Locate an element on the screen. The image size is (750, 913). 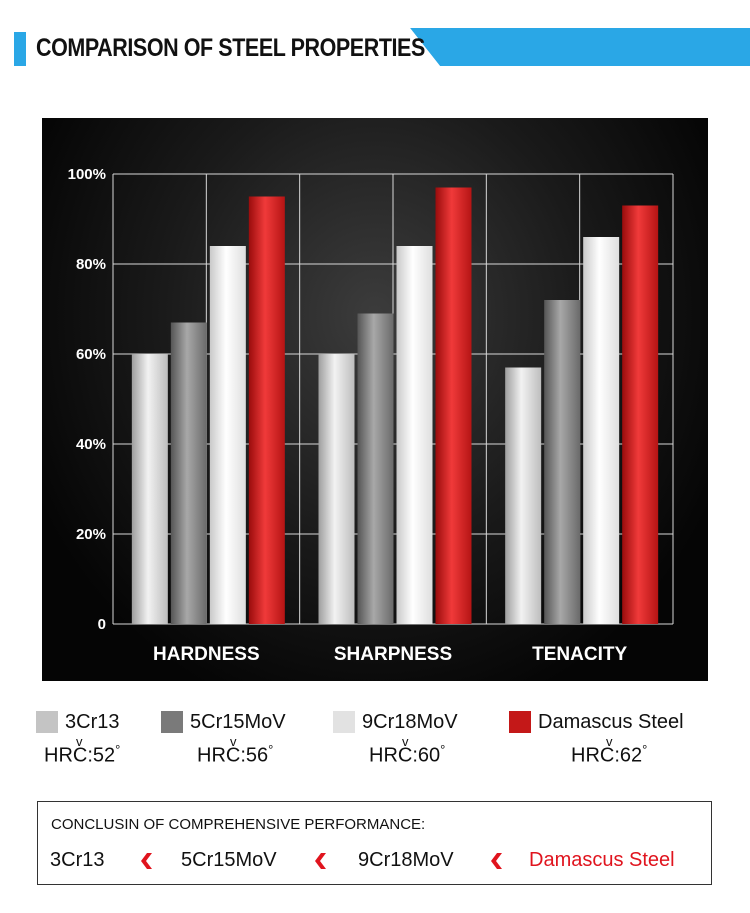
legend-label-5cr15mov: 5Cr15MoV is located at coordinates (238, 721).